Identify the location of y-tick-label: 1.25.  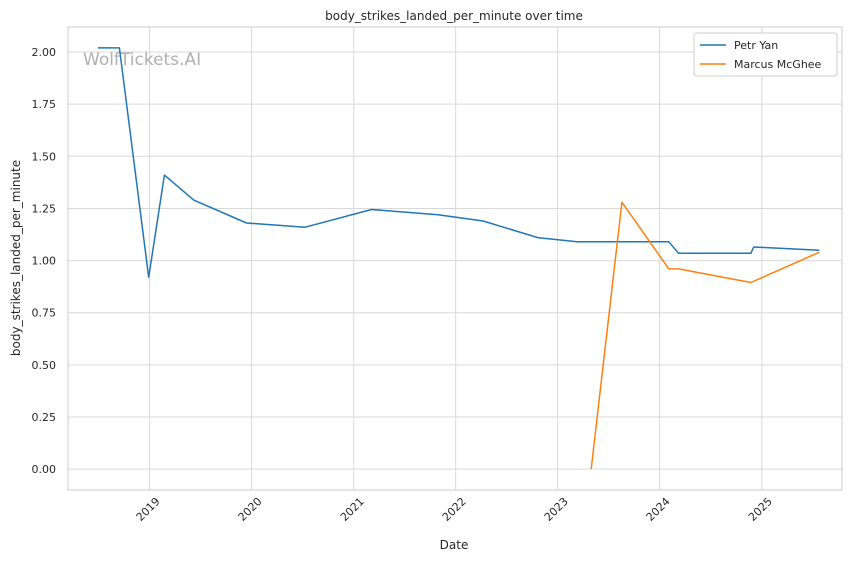
(44, 208).